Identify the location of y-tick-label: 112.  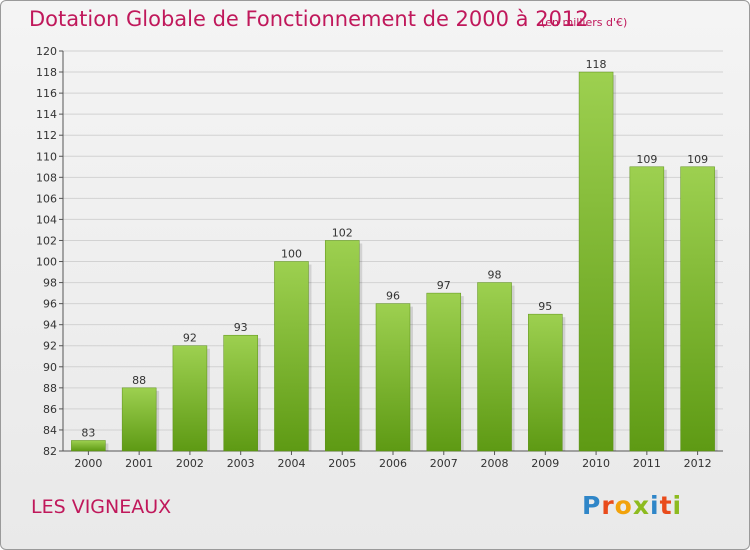
(46, 135).